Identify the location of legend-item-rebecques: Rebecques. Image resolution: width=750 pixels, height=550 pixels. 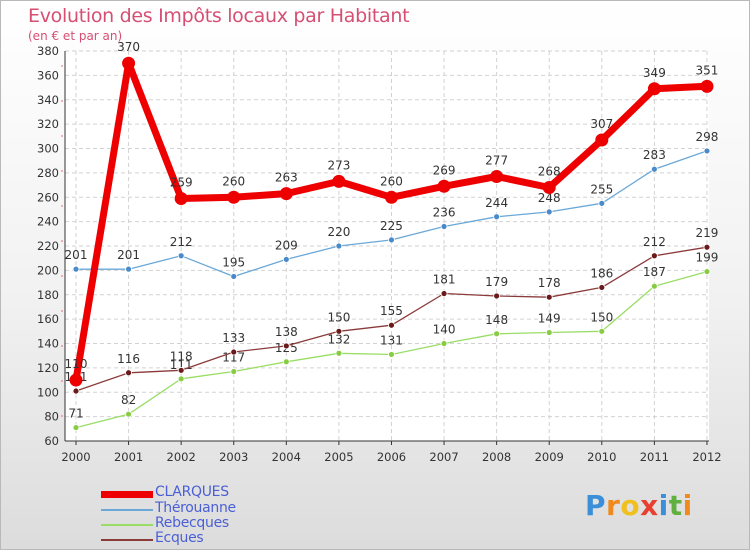
(216, 523).